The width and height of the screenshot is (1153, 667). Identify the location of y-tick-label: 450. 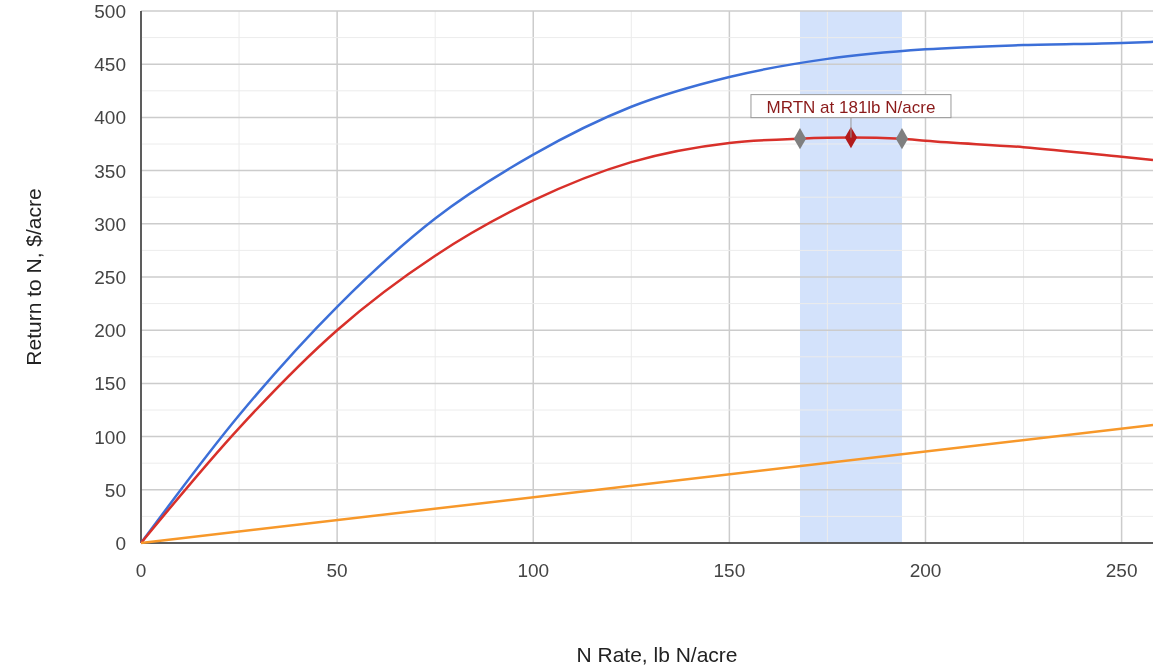
(110, 65).